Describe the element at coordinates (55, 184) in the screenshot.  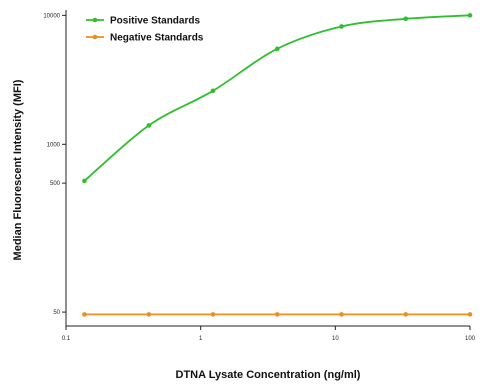
I see `y-tick-label: 500` at that location.